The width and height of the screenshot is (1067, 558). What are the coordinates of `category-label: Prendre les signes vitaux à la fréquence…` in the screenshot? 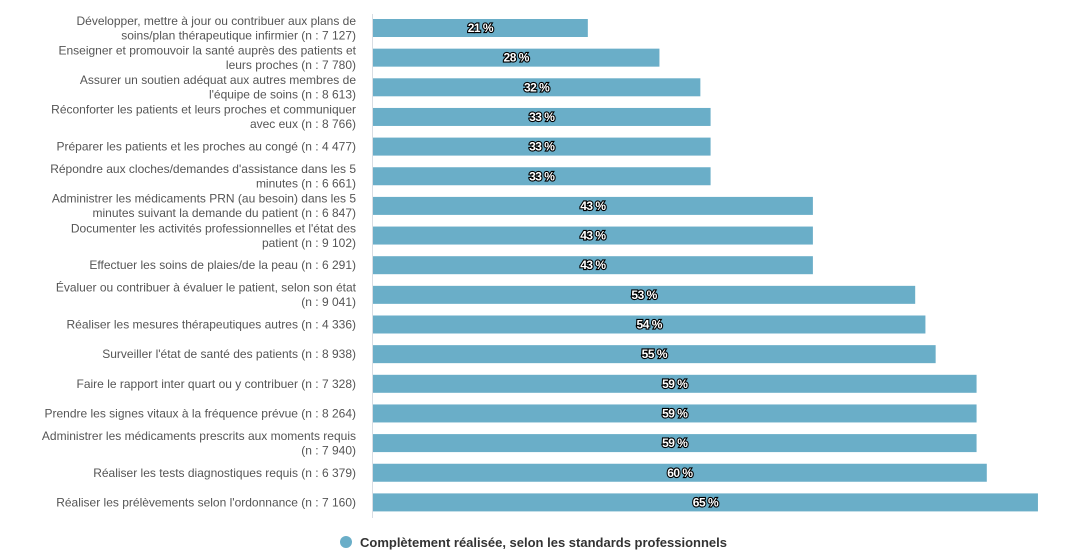 It's located at (200, 413).